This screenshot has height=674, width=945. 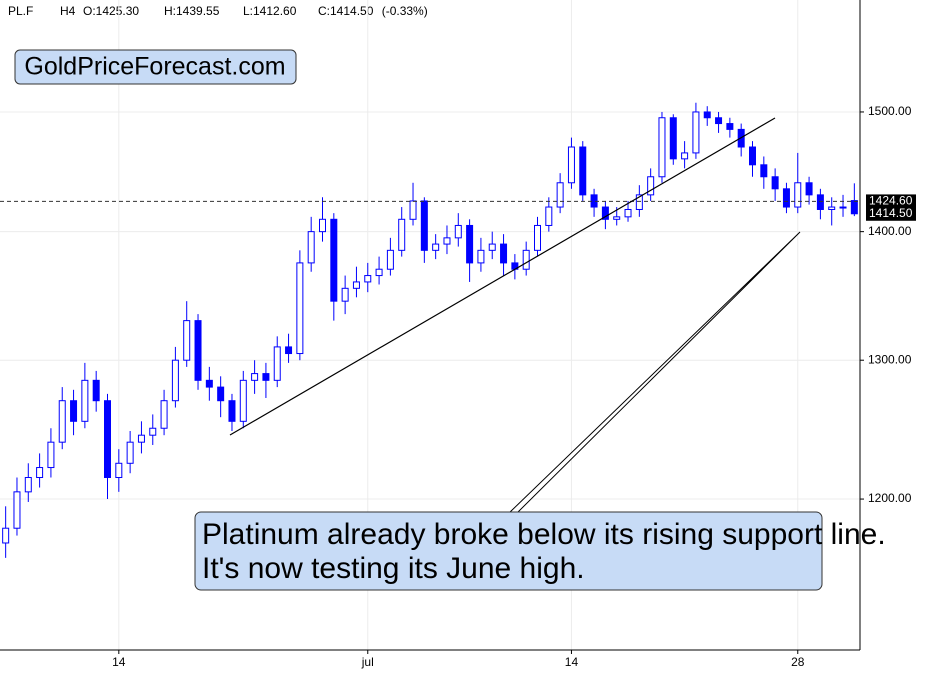 I want to click on callout-pointer, so click(x=653, y=373).